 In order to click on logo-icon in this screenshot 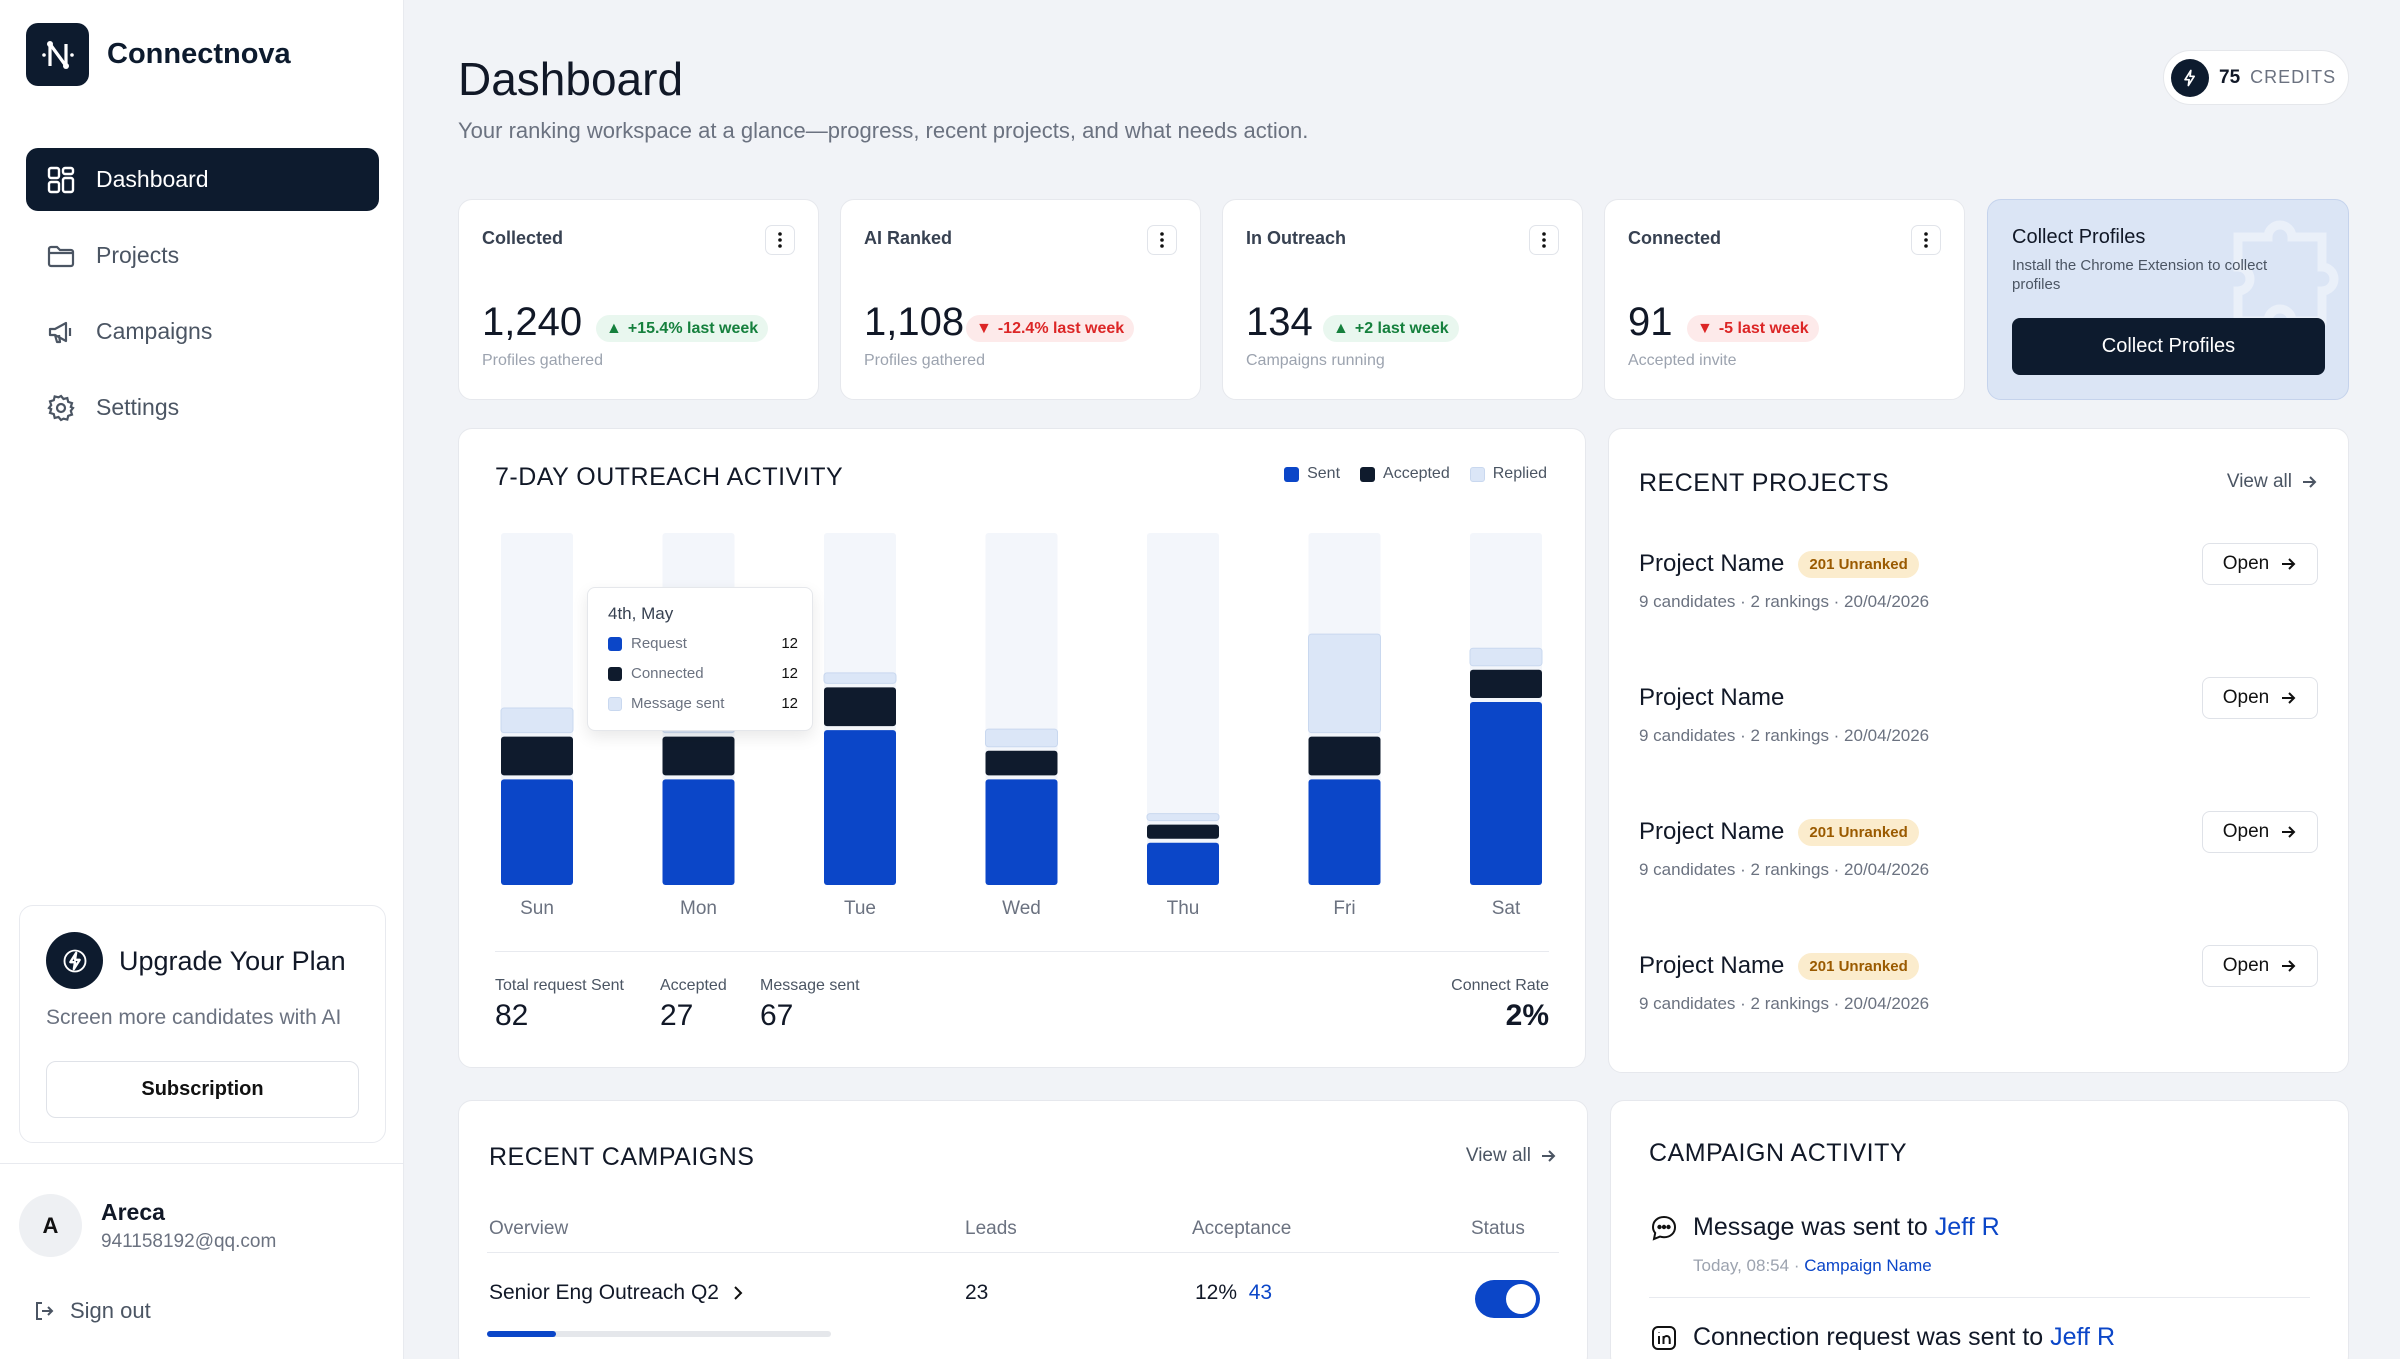, I will do `click(57, 54)`.